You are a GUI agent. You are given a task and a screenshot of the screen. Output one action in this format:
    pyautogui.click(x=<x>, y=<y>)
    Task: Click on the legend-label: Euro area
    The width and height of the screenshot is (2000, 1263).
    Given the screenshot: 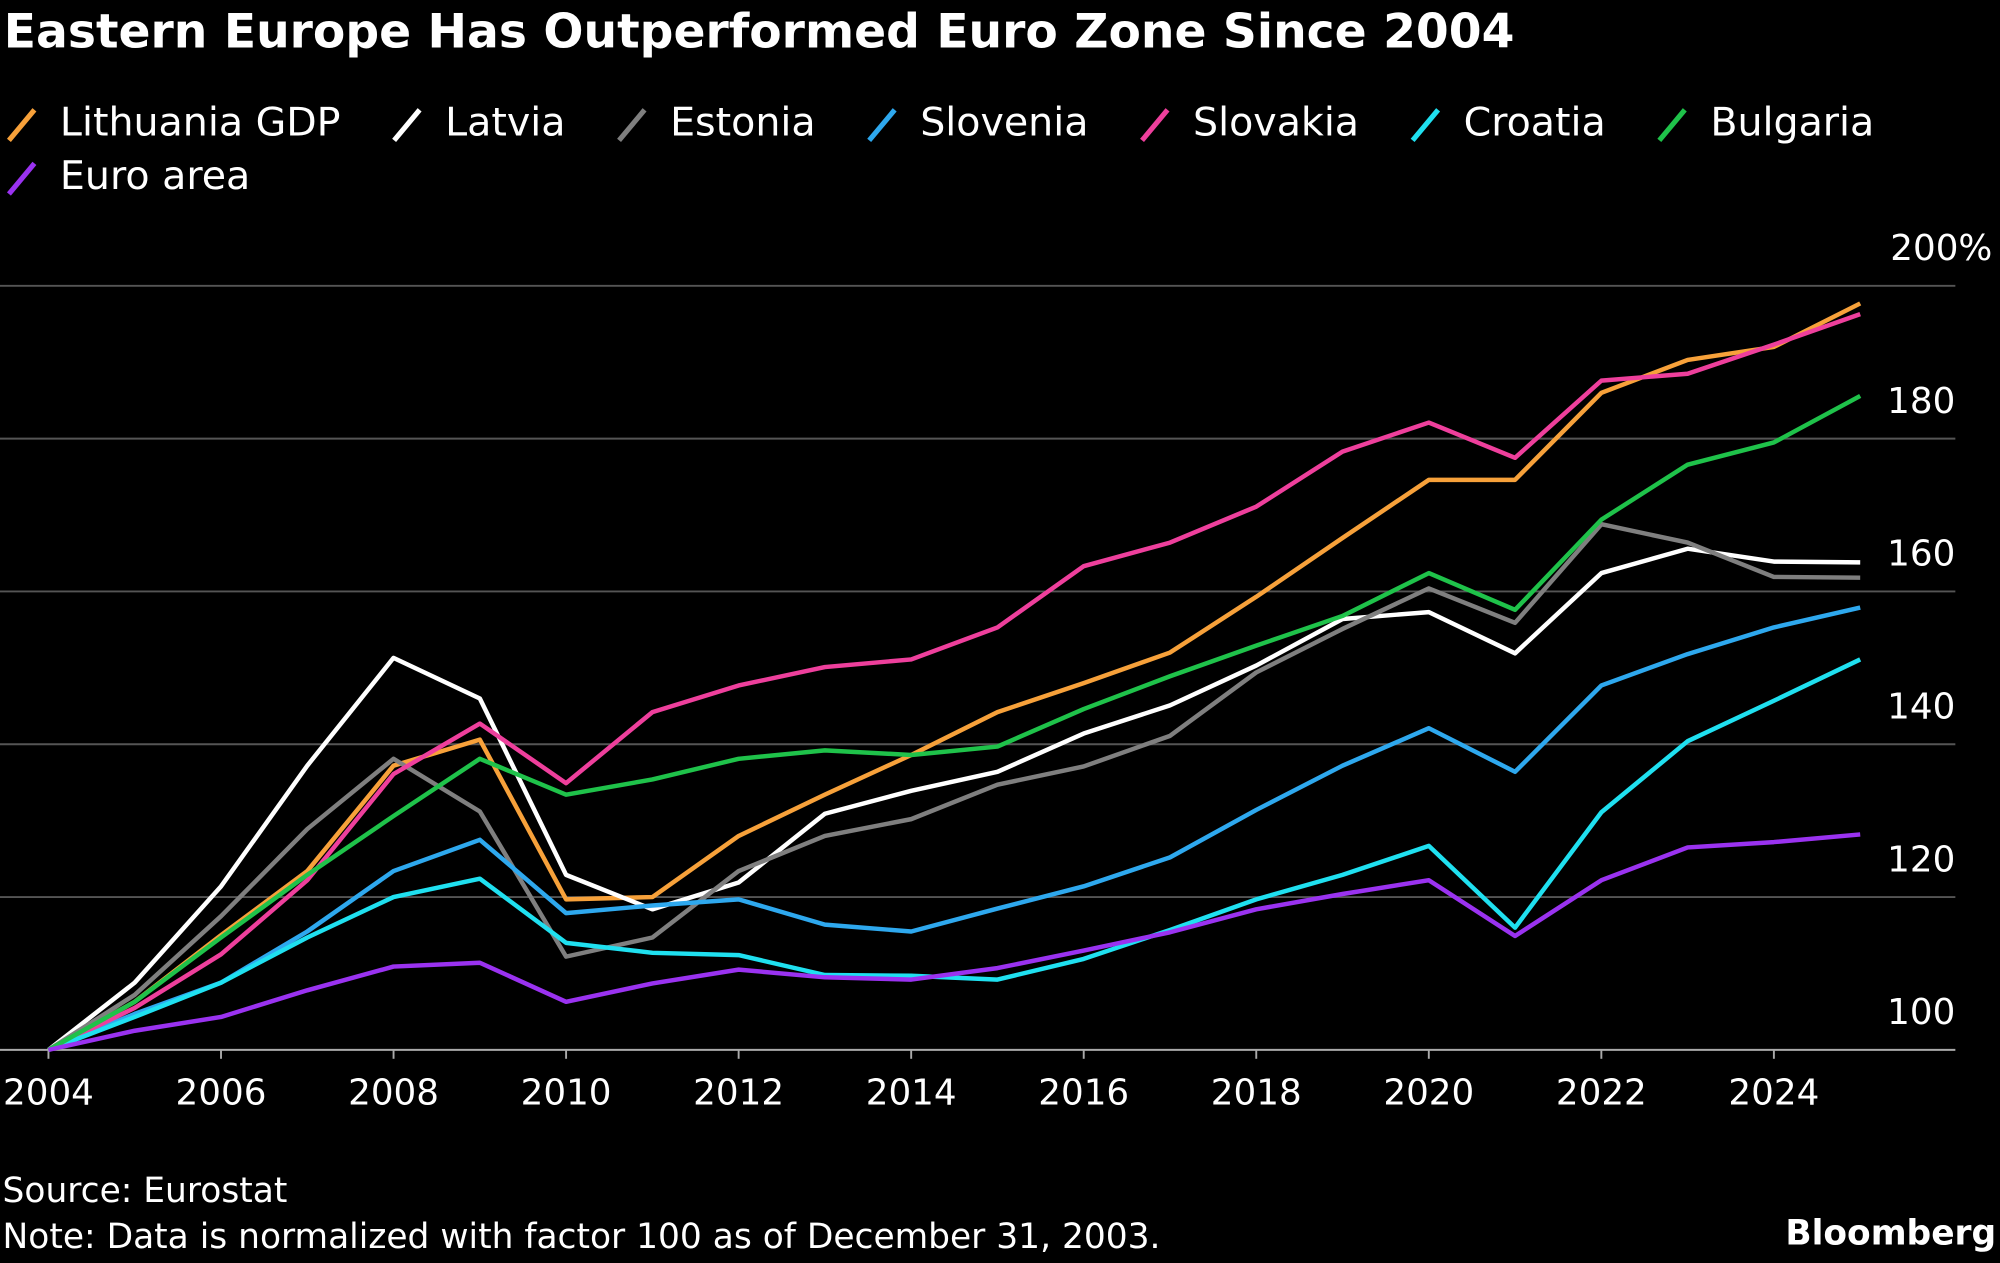 What is the action you would take?
    pyautogui.click(x=155, y=176)
    